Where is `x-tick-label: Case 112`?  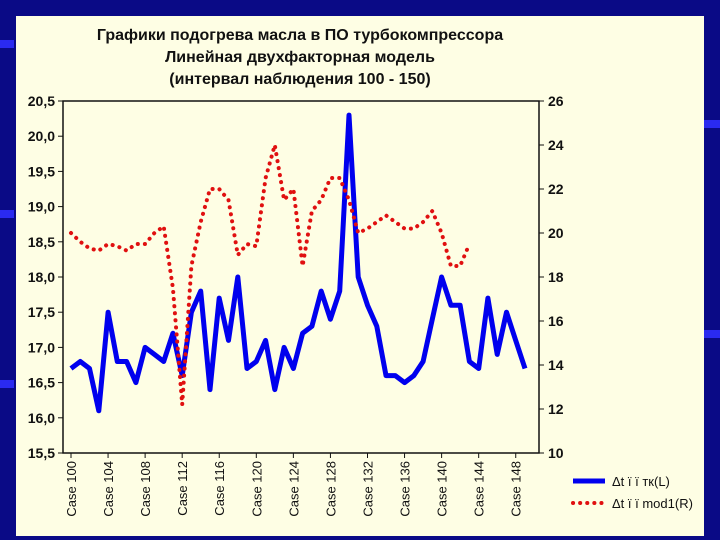 x-tick-label: Case 112 is located at coordinates (182, 488).